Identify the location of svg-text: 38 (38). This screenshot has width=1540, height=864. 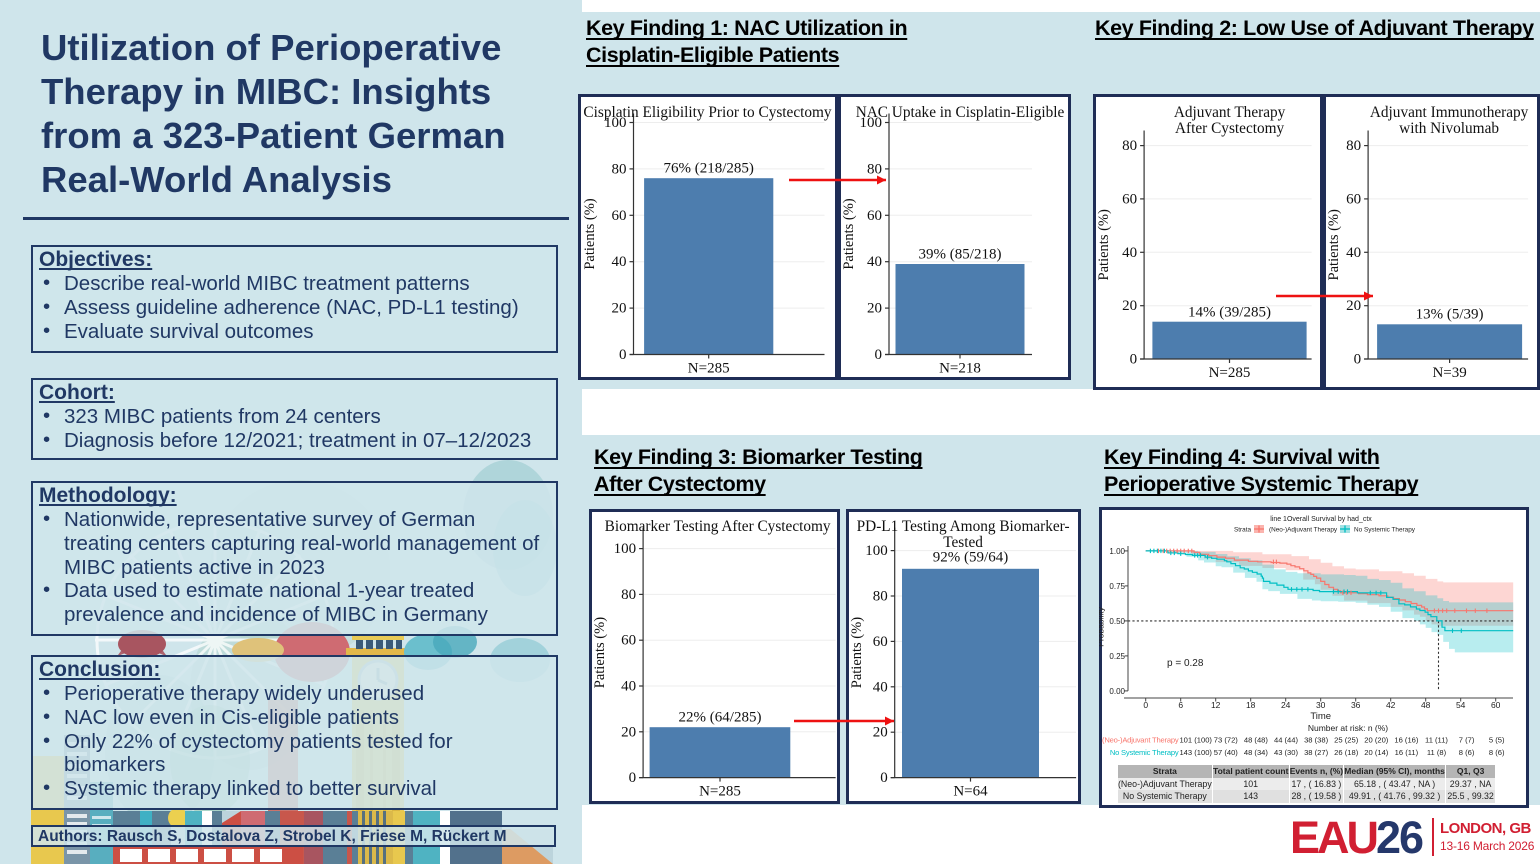
(1316, 740).